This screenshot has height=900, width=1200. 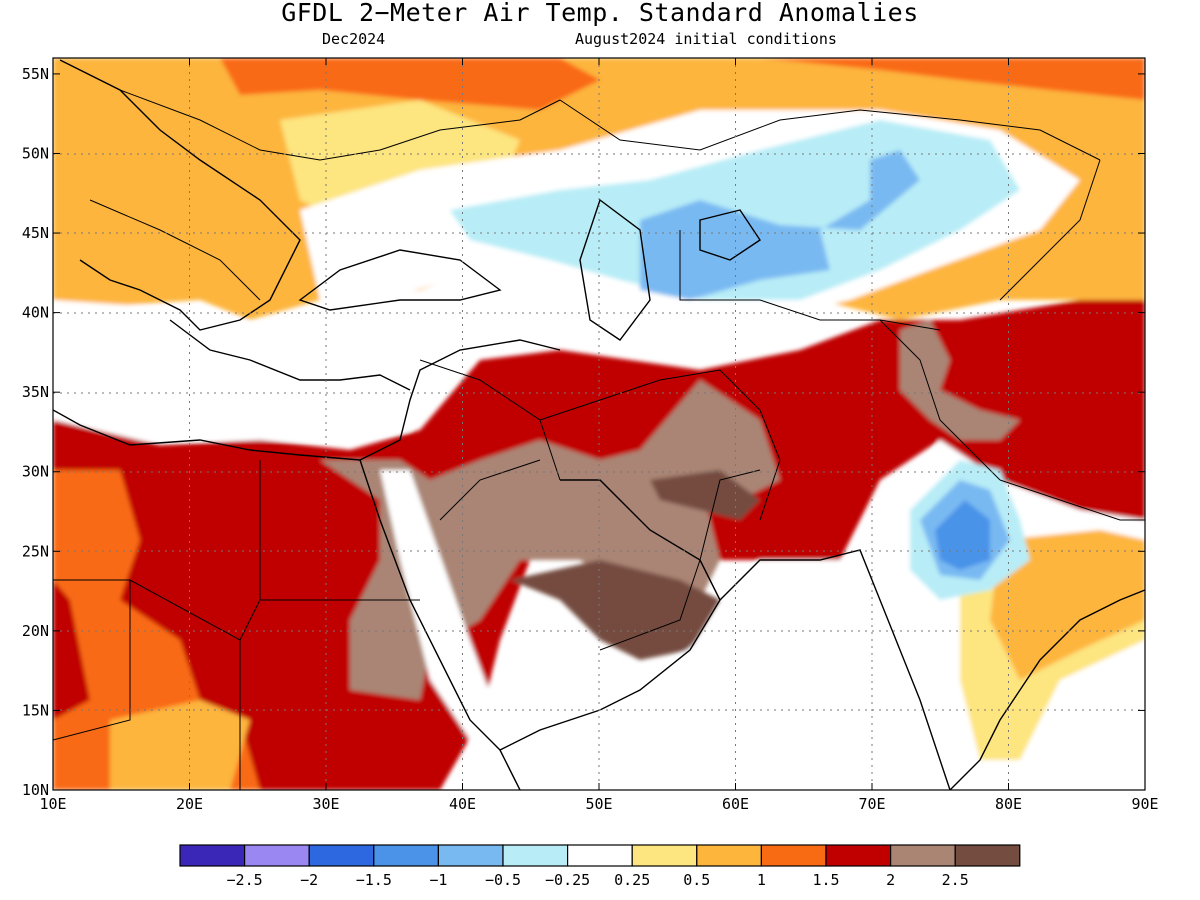 I want to click on anomaly-region-red-sea-white, so click(x=440, y=605).